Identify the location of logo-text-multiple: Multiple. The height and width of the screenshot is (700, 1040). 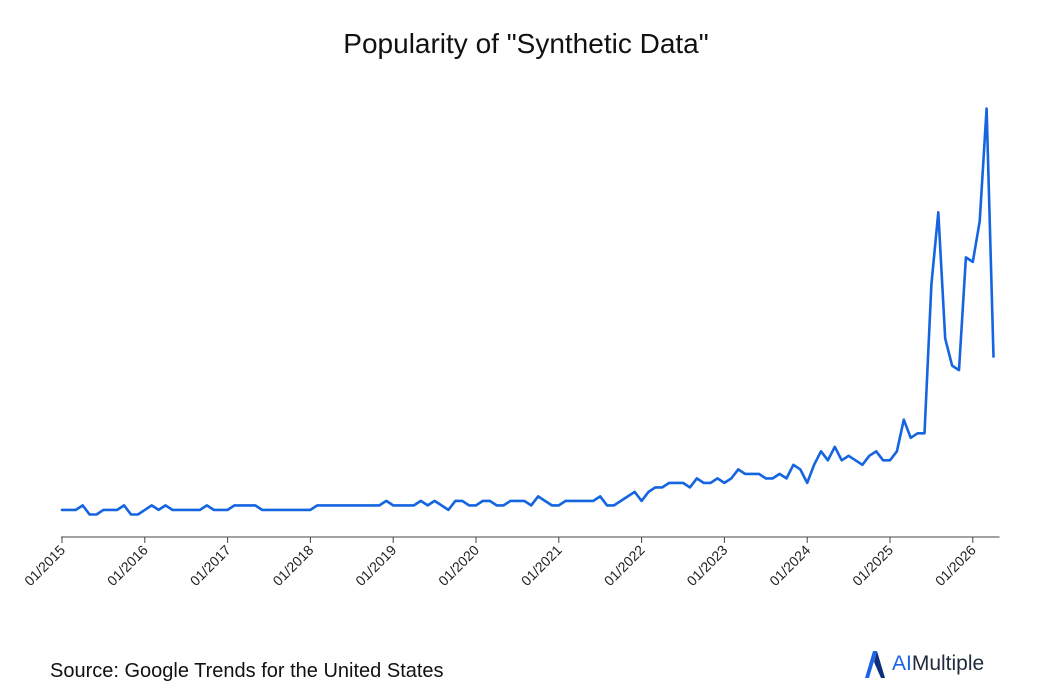
(948, 663).